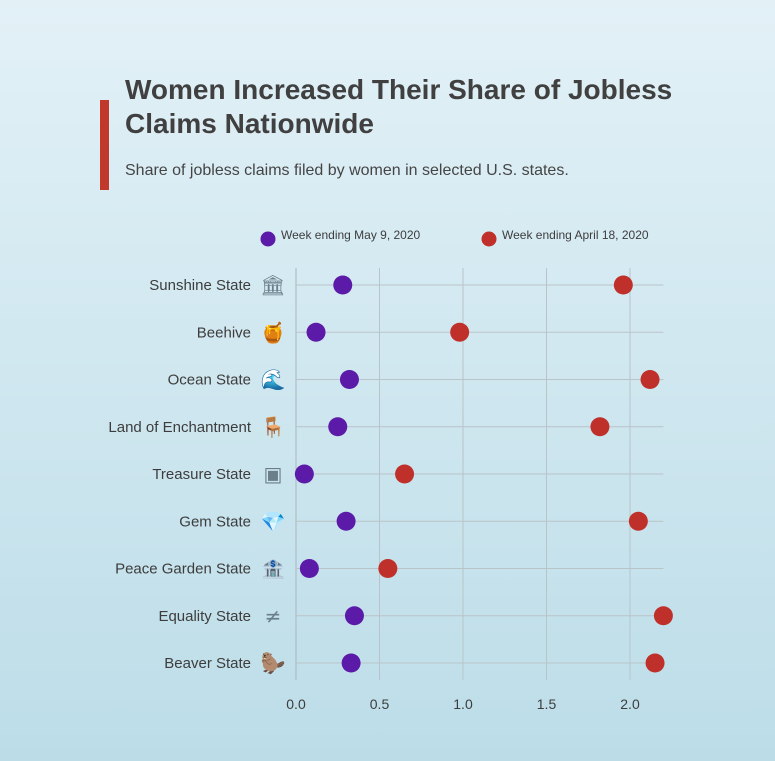 The width and height of the screenshot is (775, 761). Describe the element at coordinates (273, 663) in the screenshot. I see `beaver-icon: 🦫` at that location.